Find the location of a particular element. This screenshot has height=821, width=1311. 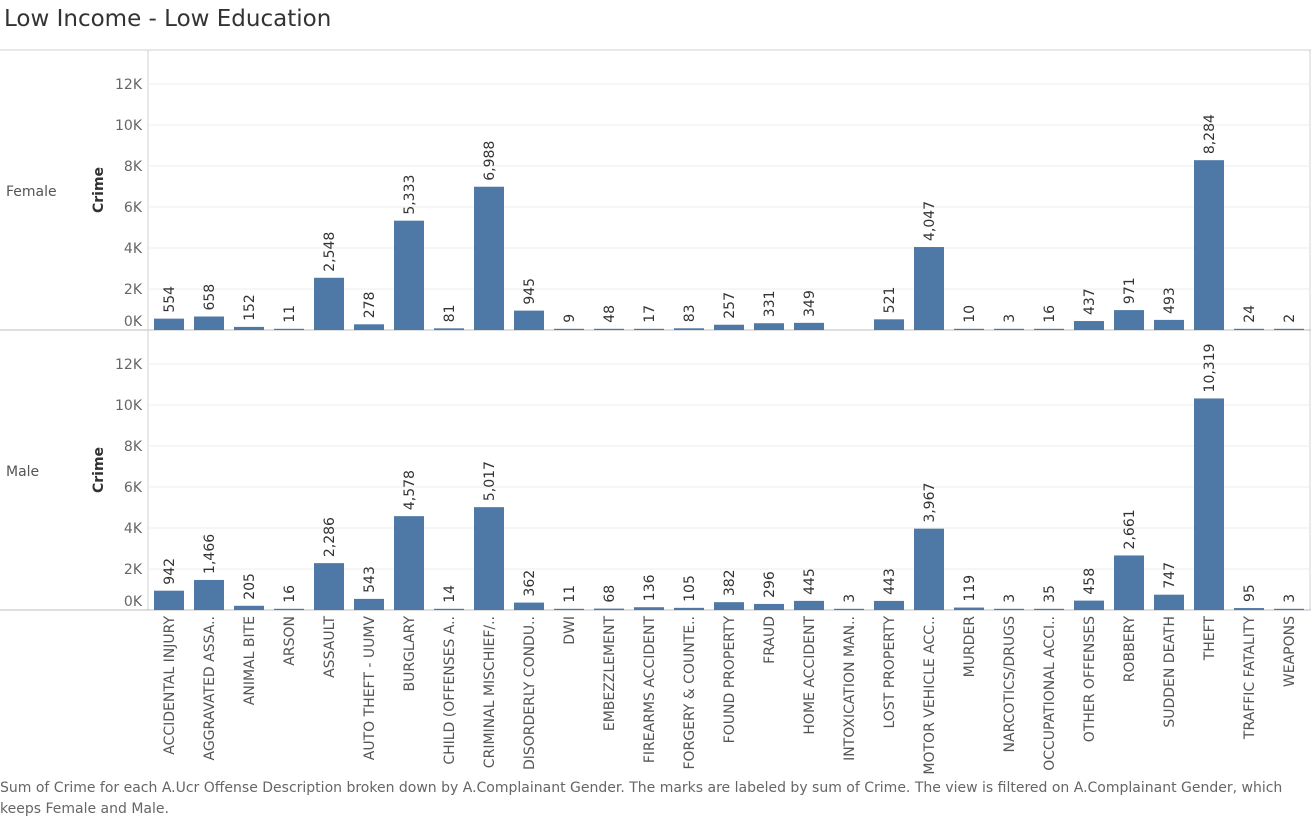

data-label: 945 is located at coordinates (530, 291).